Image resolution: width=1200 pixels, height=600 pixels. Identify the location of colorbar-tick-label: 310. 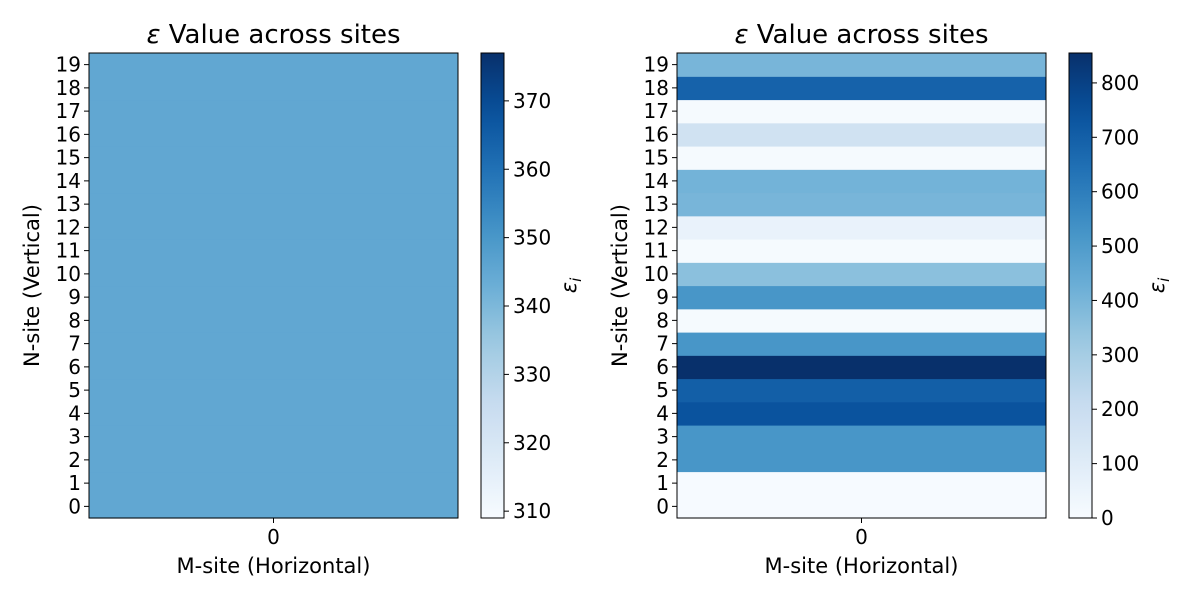
(532, 511).